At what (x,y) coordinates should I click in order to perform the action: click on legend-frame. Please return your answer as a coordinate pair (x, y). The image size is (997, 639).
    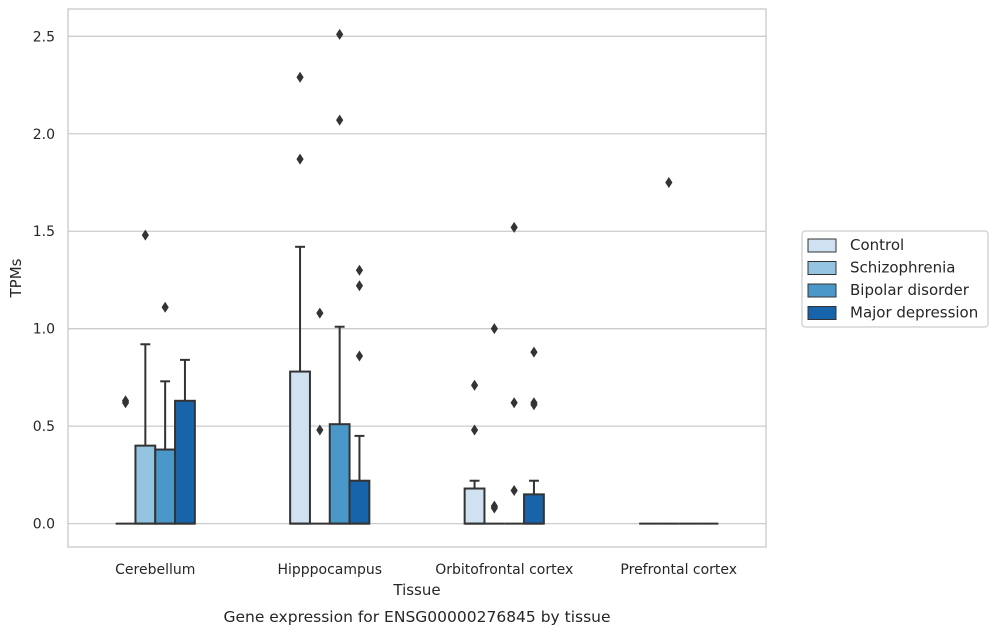
    Looking at the image, I should click on (895, 279).